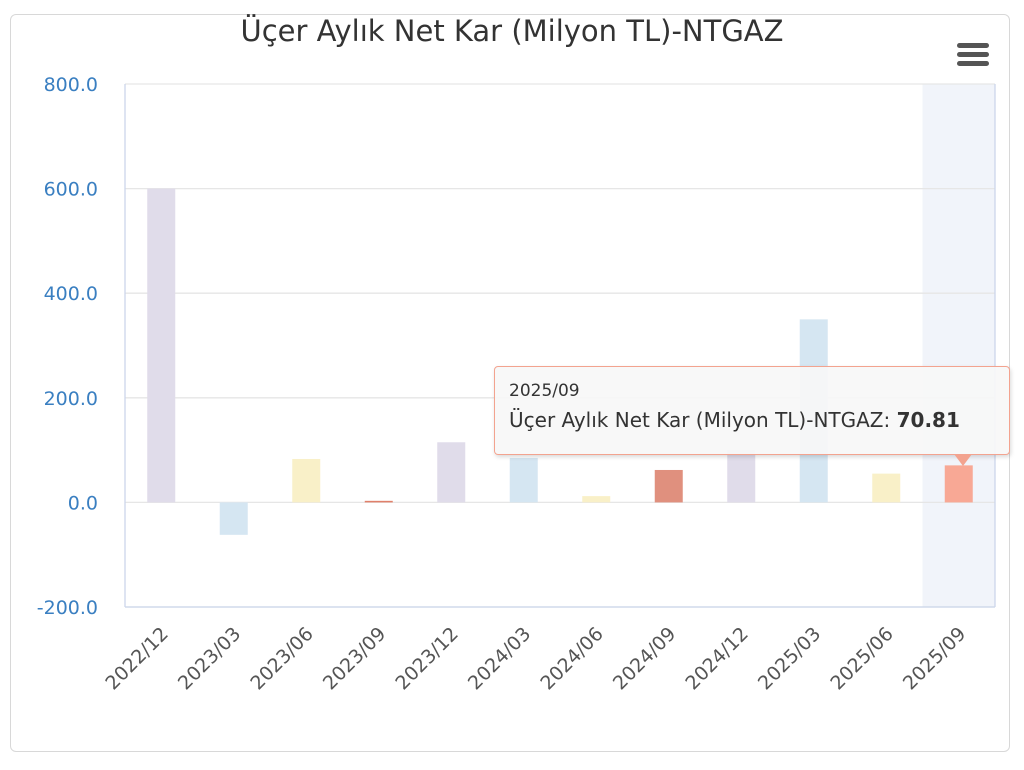 The height and width of the screenshot is (770, 1024). What do you see at coordinates (281, 658) in the screenshot?
I see `x-tick-label: 2023/06` at bounding box center [281, 658].